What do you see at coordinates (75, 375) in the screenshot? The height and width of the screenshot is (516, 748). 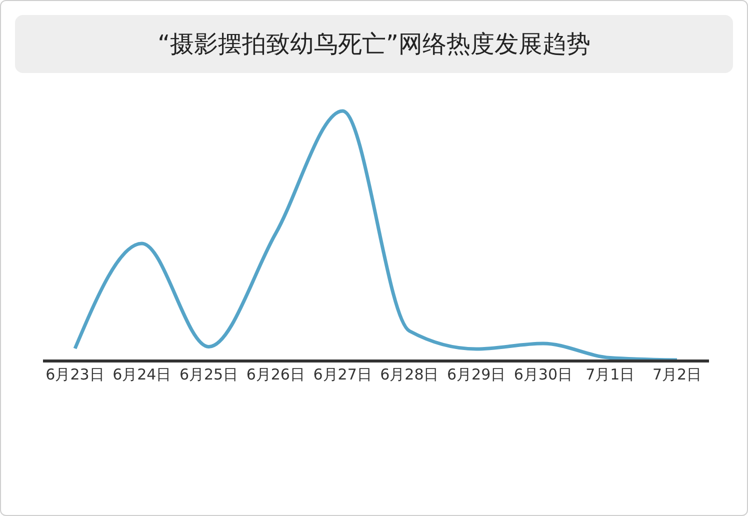 I see `x-tick-label: 6月23日` at bounding box center [75, 375].